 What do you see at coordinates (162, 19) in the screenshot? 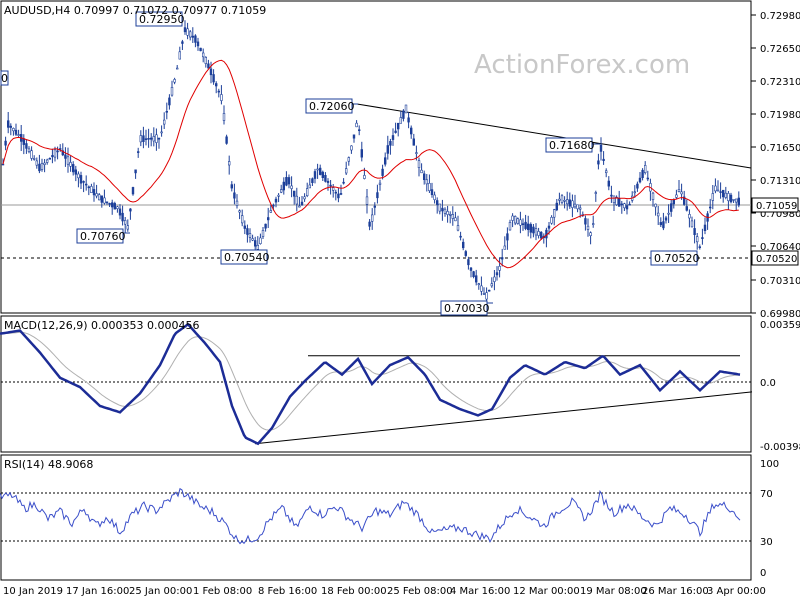
I see `annotation-high-1: 0.72950` at bounding box center [162, 19].